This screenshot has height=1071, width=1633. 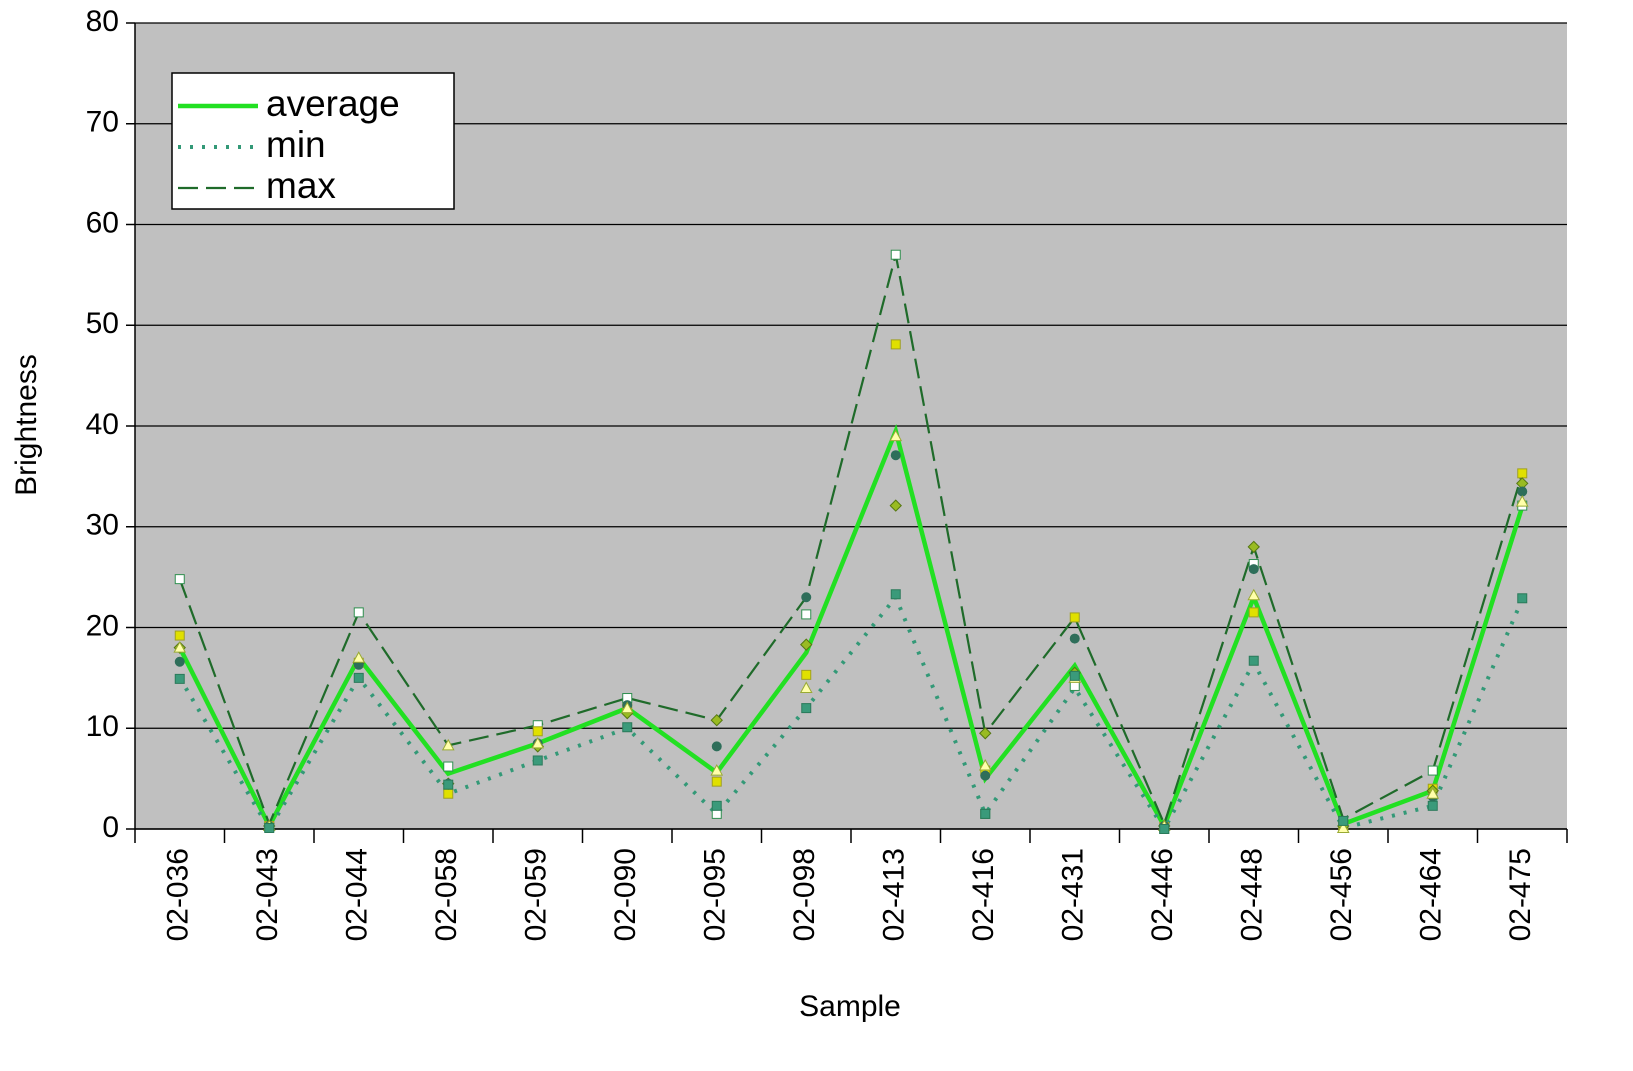 What do you see at coordinates (102, 625) in the screenshot?
I see `y-tick-label: 20` at bounding box center [102, 625].